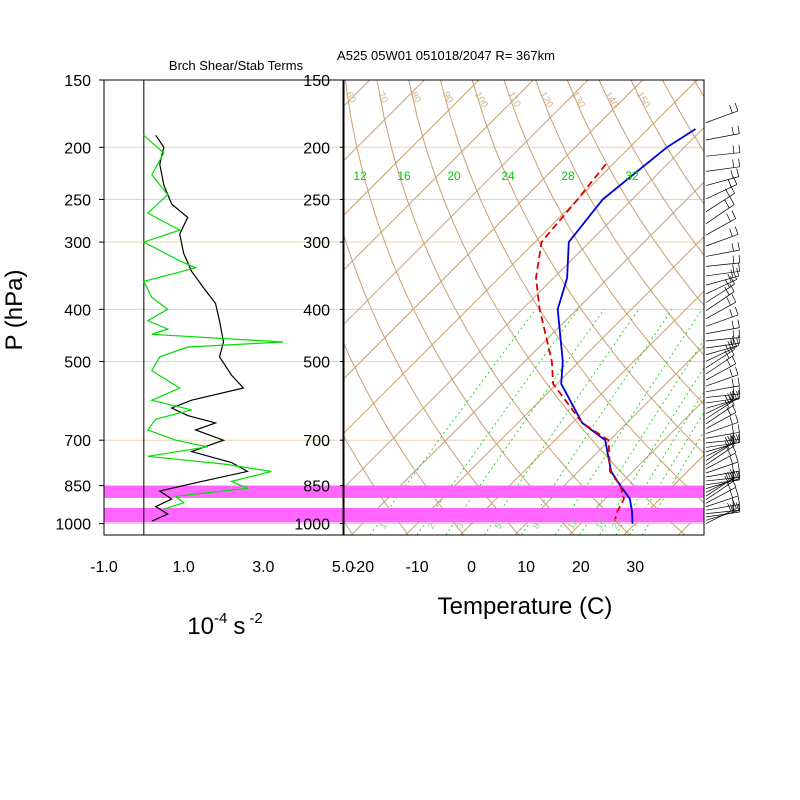 The width and height of the screenshot is (800, 800). What do you see at coordinates (404, 176) in the screenshot?
I see `mixing-ratio-label: 16` at bounding box center [404, 176].